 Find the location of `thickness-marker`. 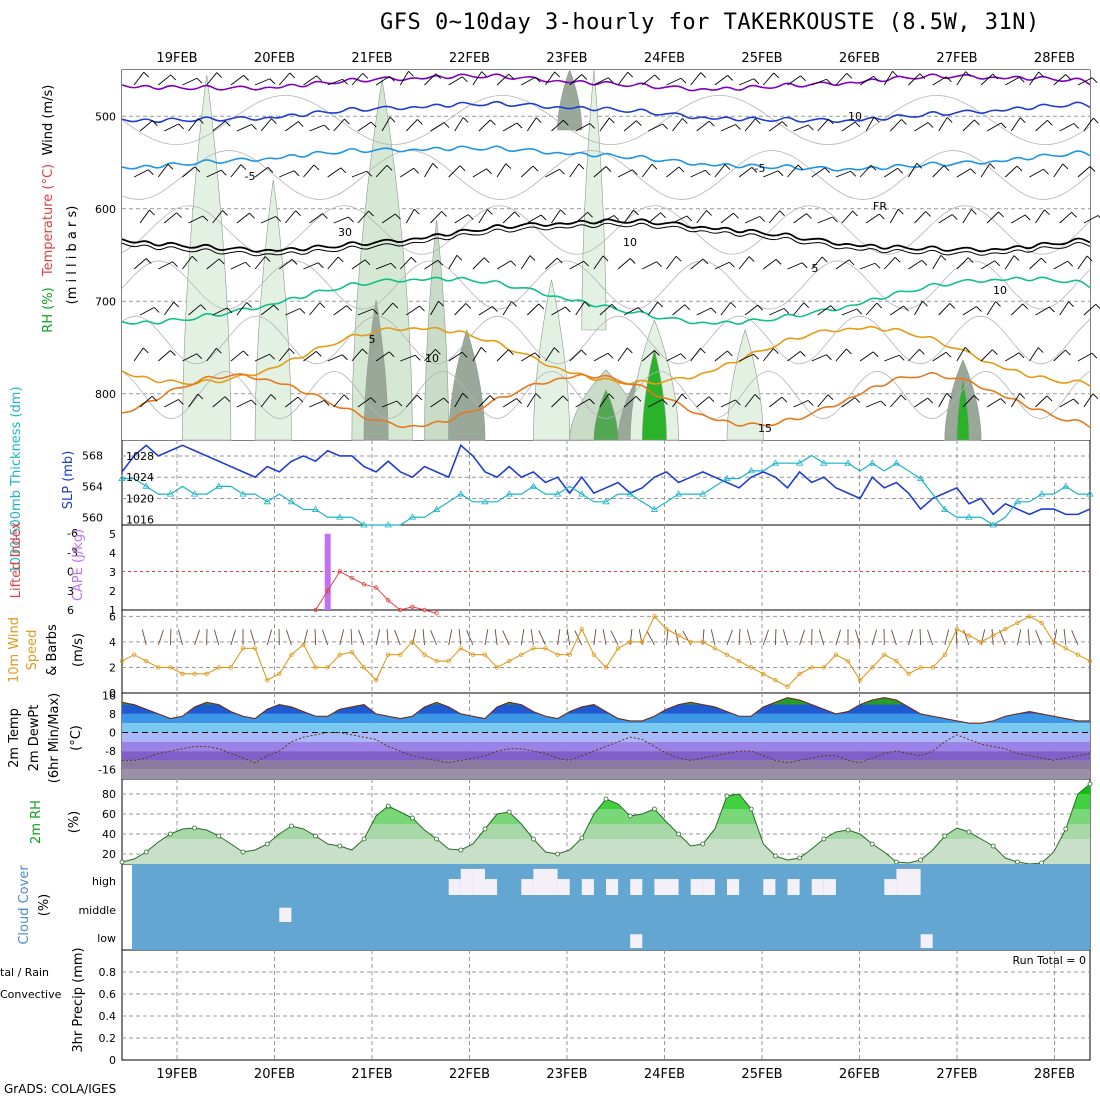

thickness-marker is located at coordinates (485, 501).